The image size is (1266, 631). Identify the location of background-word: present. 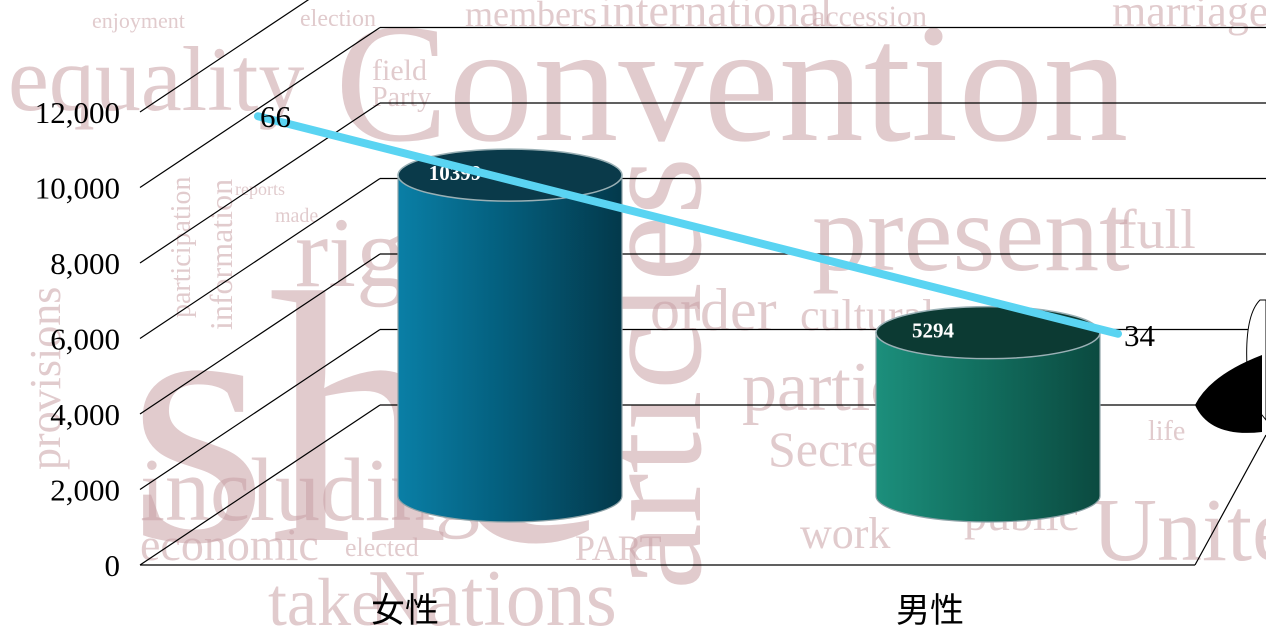
(971, 233).